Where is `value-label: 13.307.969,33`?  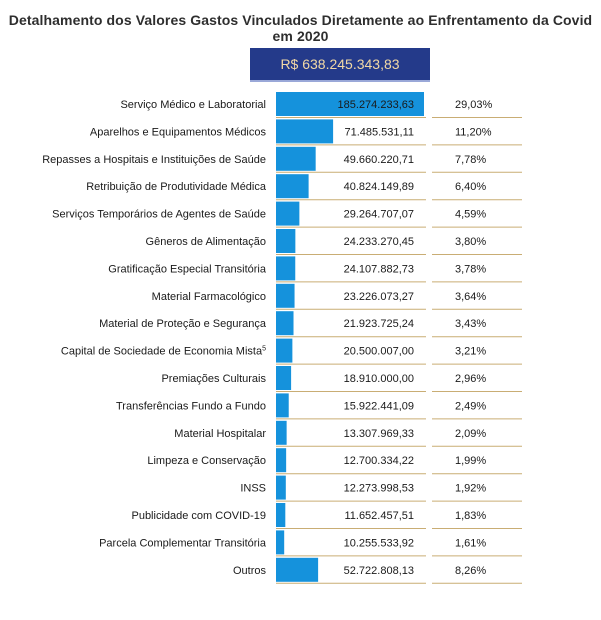
value-label: 13.307.969,33 is located at coordinates (379, 434).